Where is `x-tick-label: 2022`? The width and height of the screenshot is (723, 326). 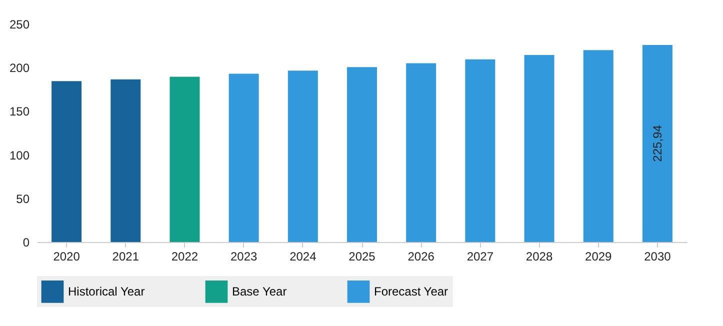 x-tick-label: 2022 is located at coordinates (184, 257).